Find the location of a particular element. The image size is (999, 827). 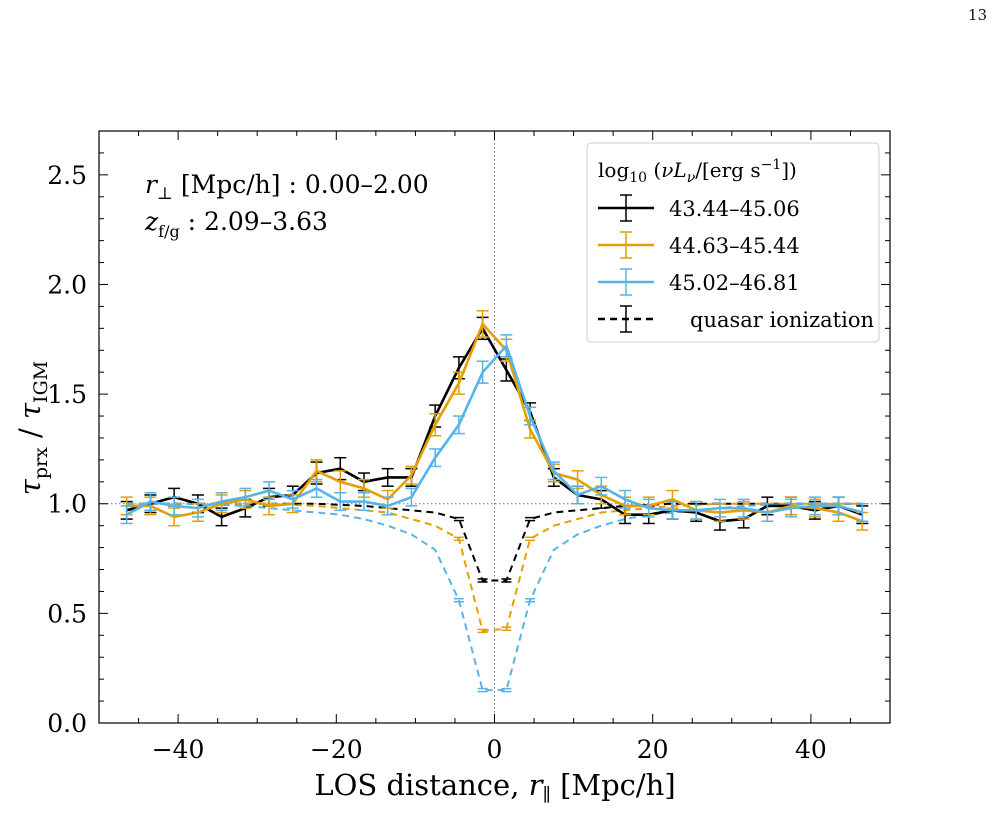

y-tick-label: 2.0 is located at coordinates (67, 284).